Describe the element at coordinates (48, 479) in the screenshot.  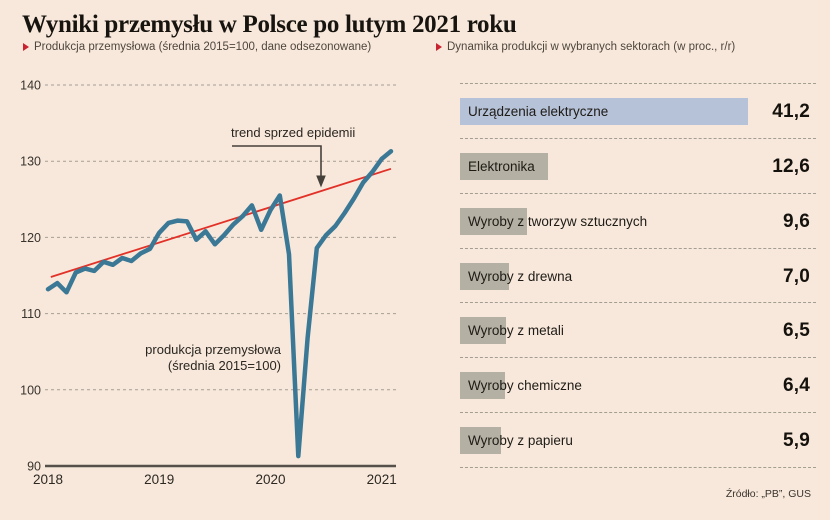
I see `x-tick-label: 2018` at that location.